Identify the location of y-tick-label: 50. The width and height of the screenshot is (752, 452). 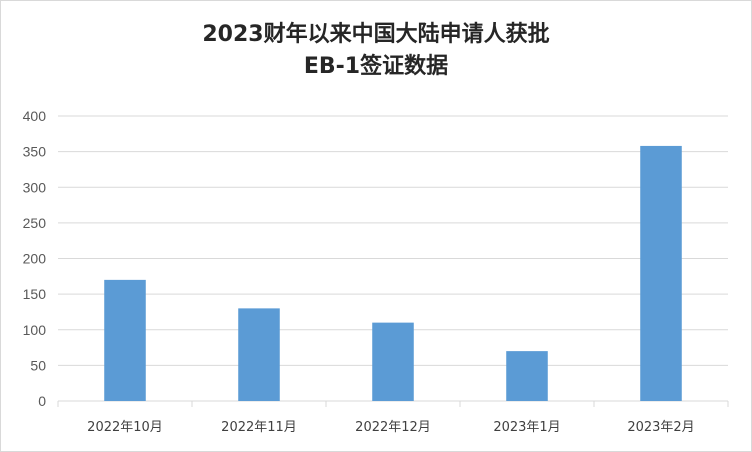
(38, 365).